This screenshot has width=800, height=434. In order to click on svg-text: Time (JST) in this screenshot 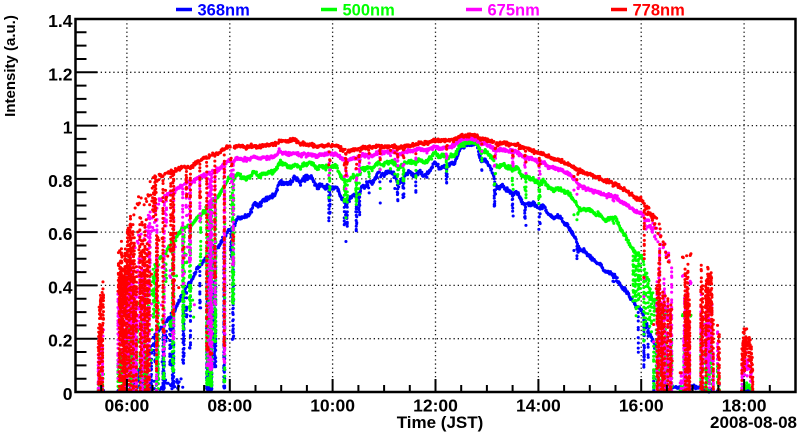, I will do `click(440, 422)`.